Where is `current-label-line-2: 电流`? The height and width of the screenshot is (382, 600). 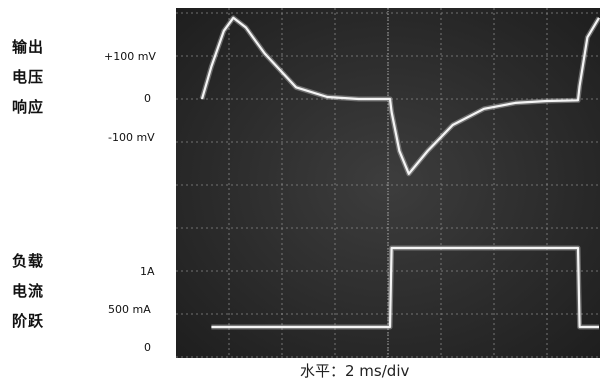
current-label-line-2: 电流 is located at coordinates (28, 291).